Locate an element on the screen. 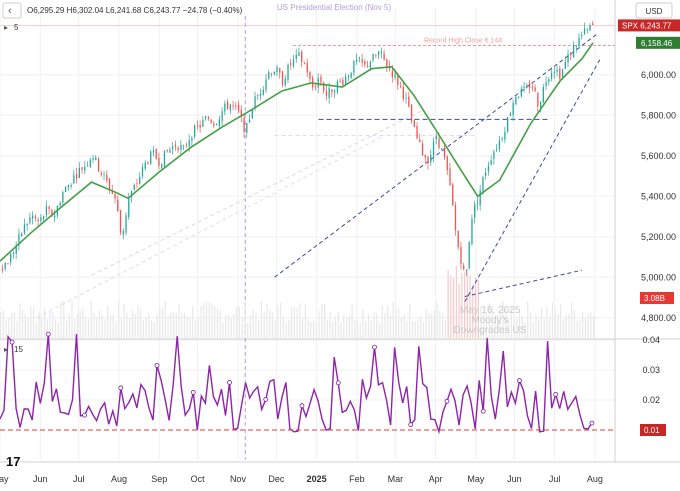 This screenshot has height=491, width=680. x-axis-label: Dec is located at coordinates (276, 479).